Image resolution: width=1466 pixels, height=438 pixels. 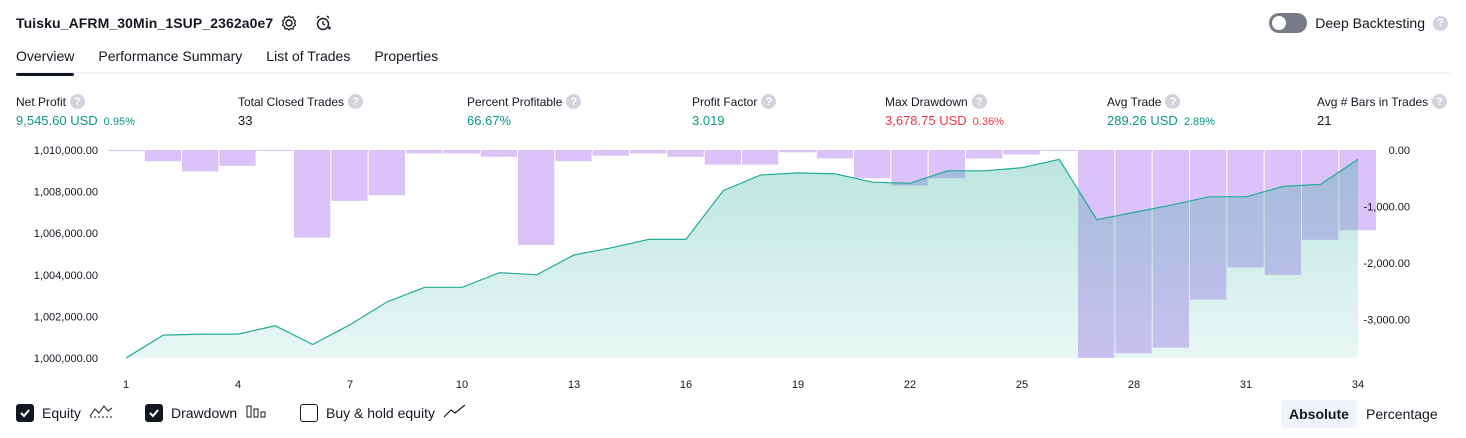 I want to click on drawdown-checkbox, so click(x=154, y=412).